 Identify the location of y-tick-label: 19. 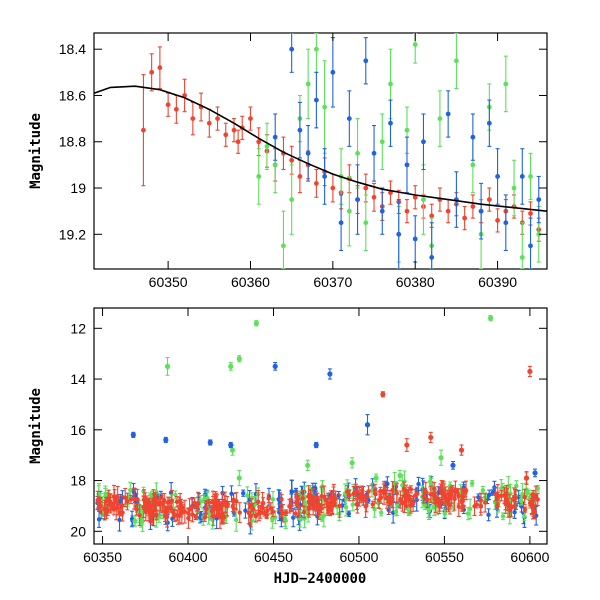
(78, 188).